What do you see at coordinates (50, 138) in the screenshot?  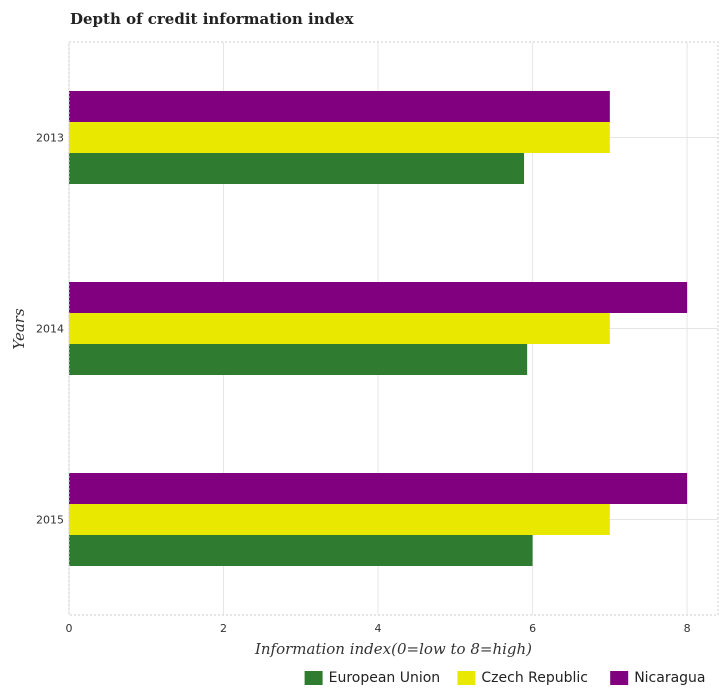 I see `y-tick-label: 2013` at bounding box center [50, 138].